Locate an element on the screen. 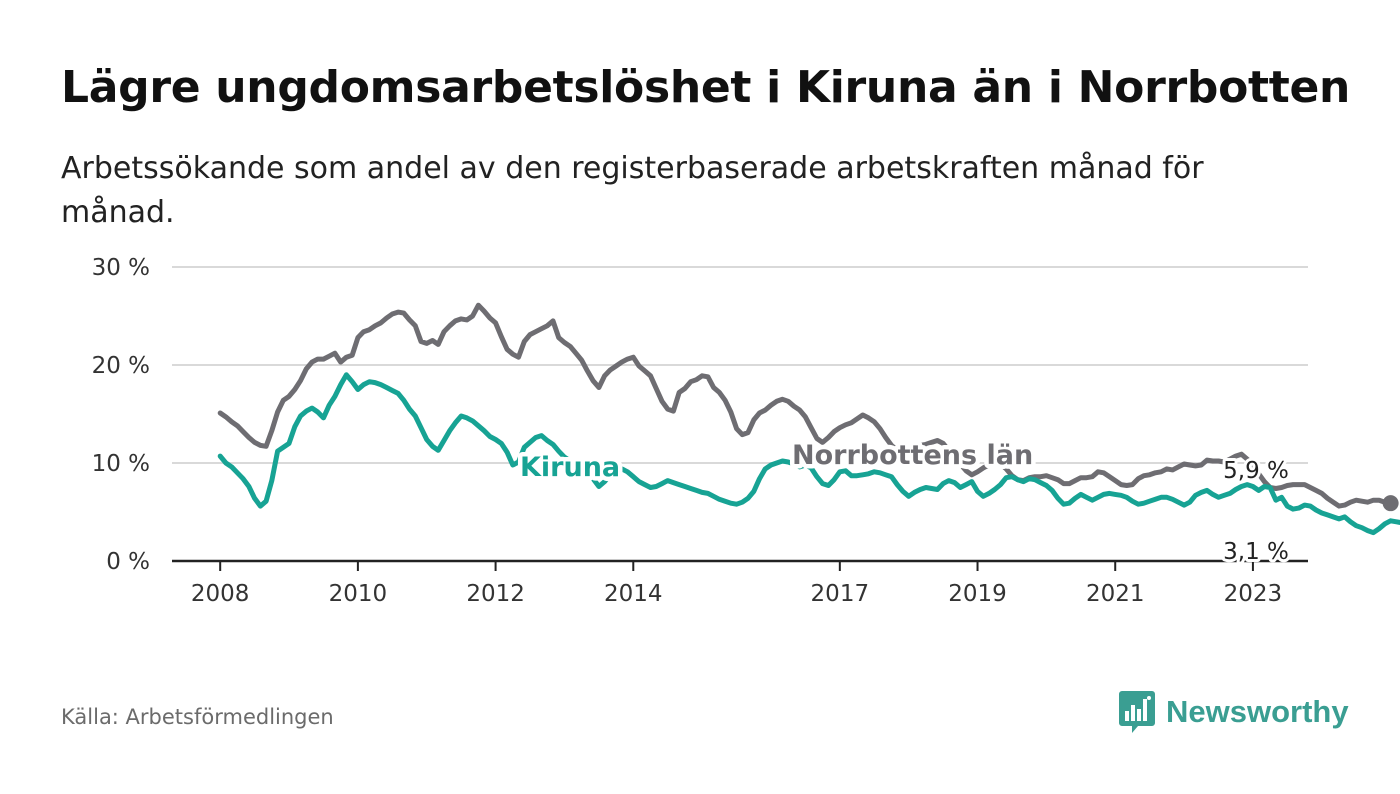  chart-speech-bubble-icon is located at coordinates (1137, 712).